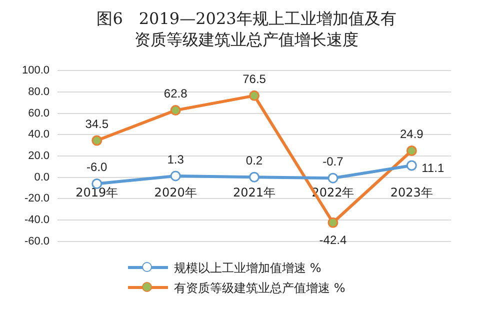  Describe the element at coordinates (254, 193) in the screenshot. I see `x-tick-label: 2021年` at that location.